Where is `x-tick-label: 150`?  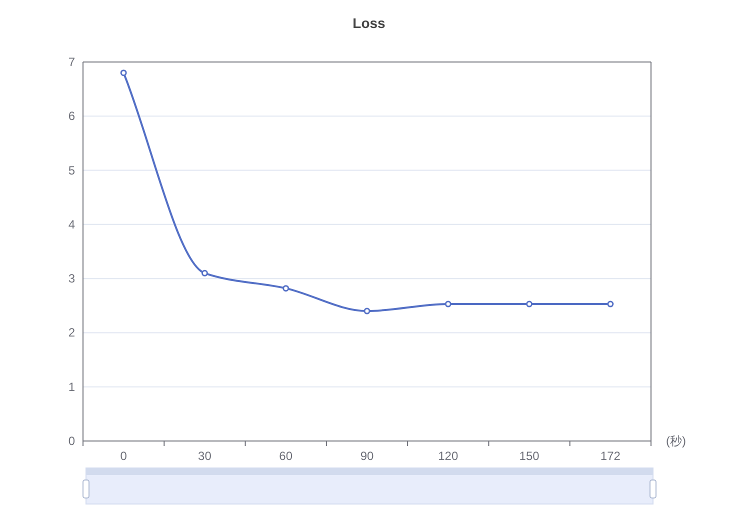 x-tick-label: 150 is located at coordinates (529, 456).